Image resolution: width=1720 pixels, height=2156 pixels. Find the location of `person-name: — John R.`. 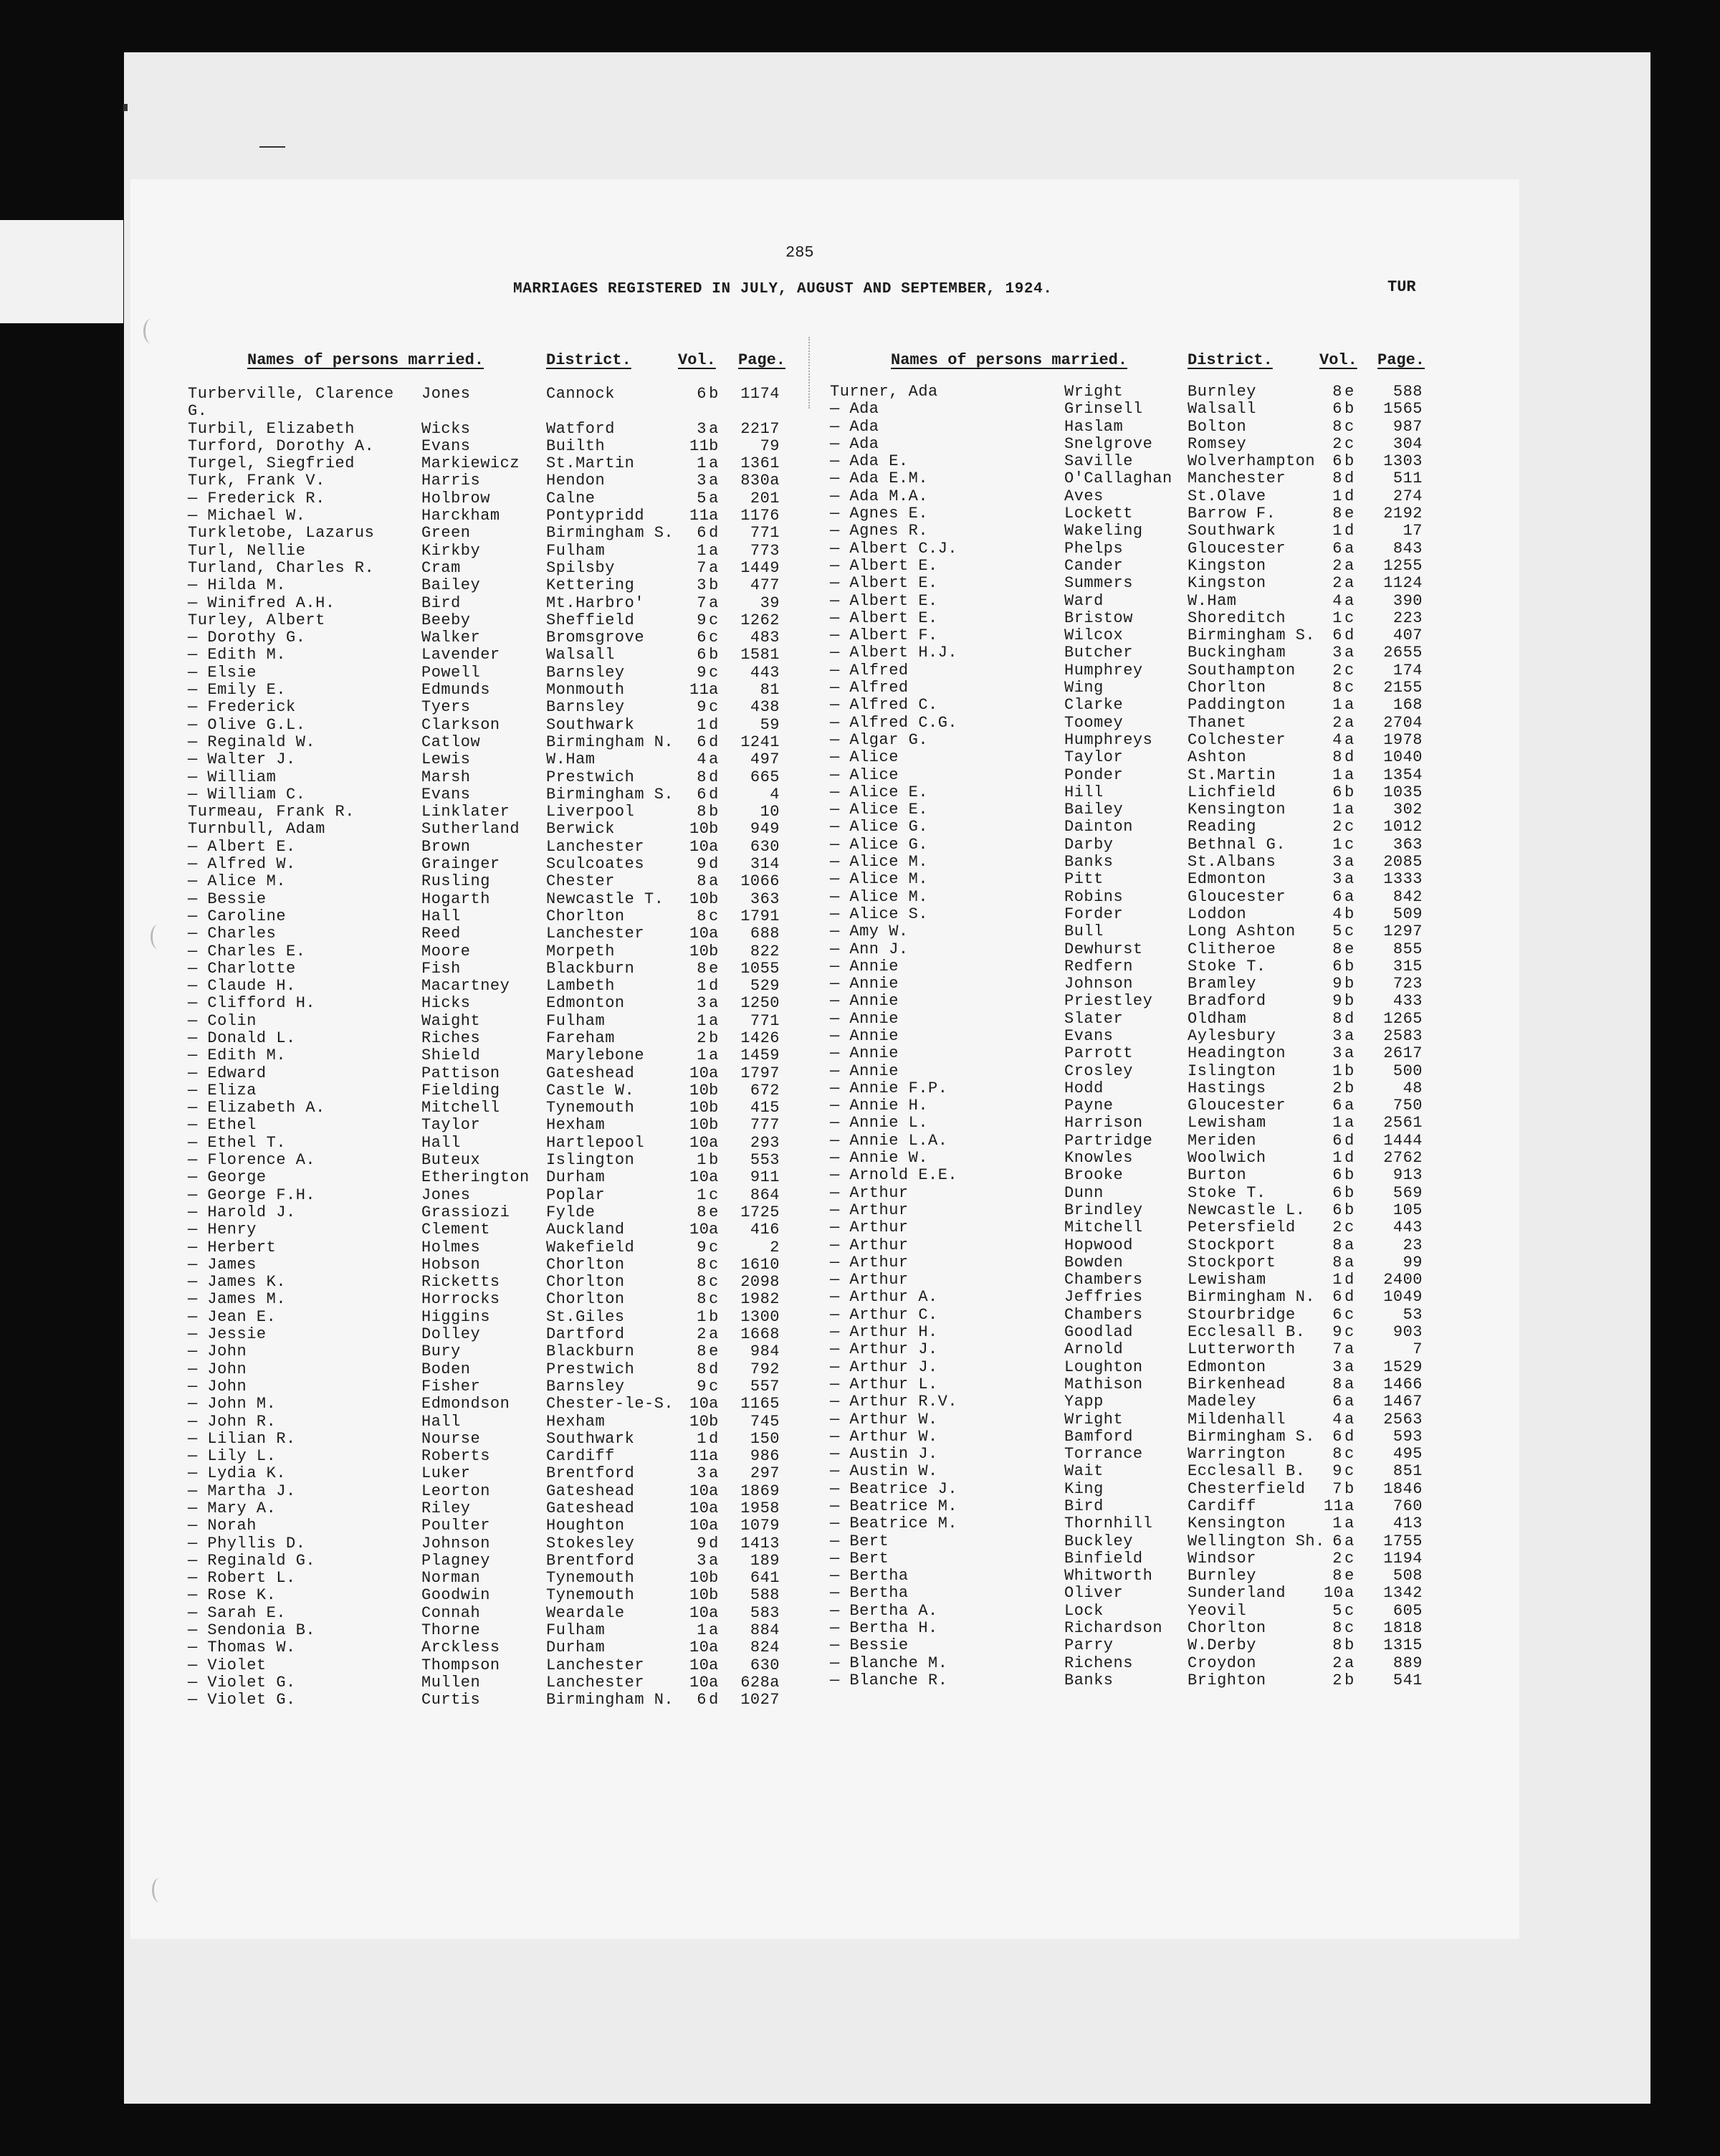

person-name: — John R. is located at coordinates (233, 1421).